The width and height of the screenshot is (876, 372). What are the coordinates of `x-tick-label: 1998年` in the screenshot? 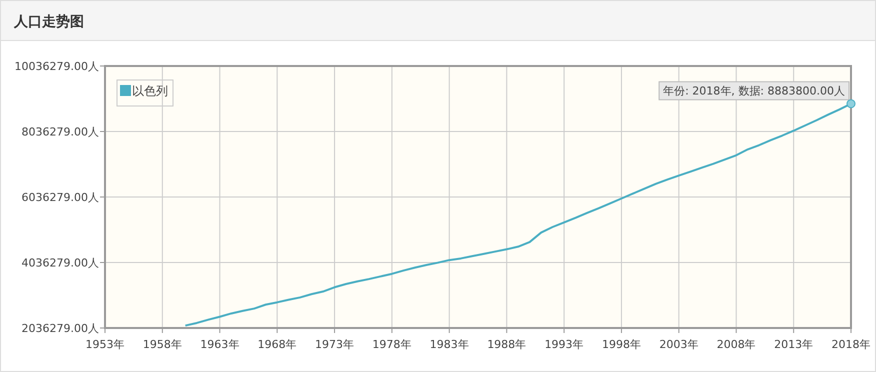 It's located at (621, 344).